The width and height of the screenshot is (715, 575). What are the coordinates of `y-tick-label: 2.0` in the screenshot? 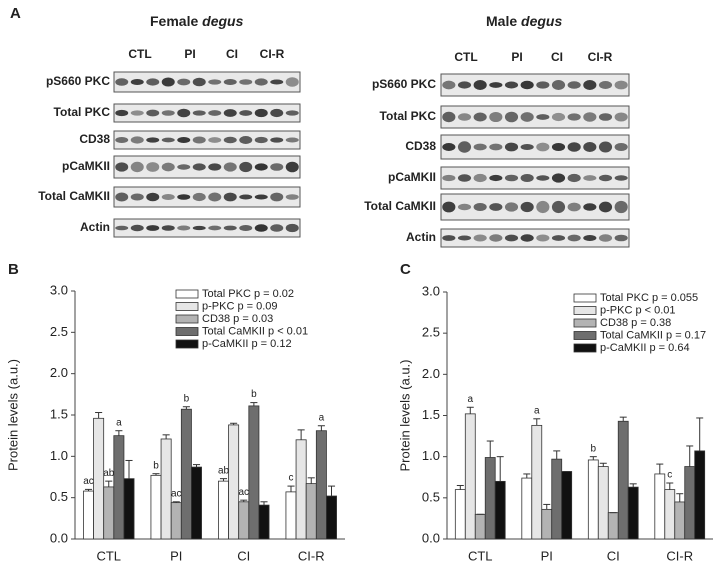 It's located at (431, 373).